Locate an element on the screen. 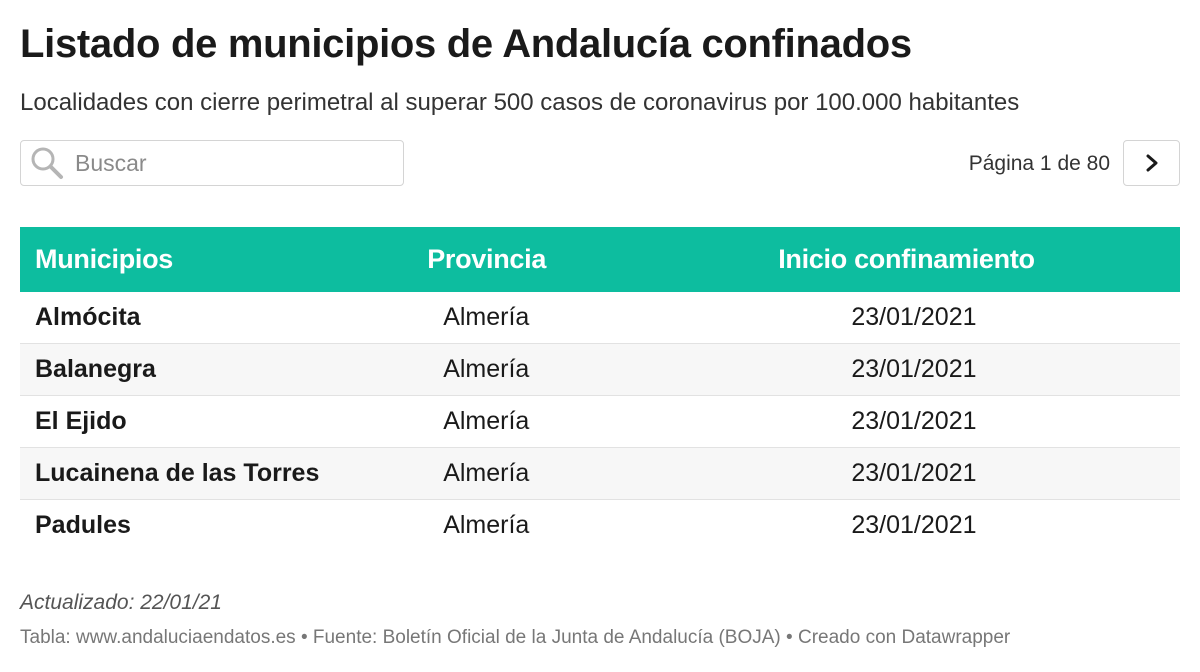 The width and height of the screenshot is (1200, 672). table-row: Almócita Almería 23/01/2021 is located at coordinates (600, 318).